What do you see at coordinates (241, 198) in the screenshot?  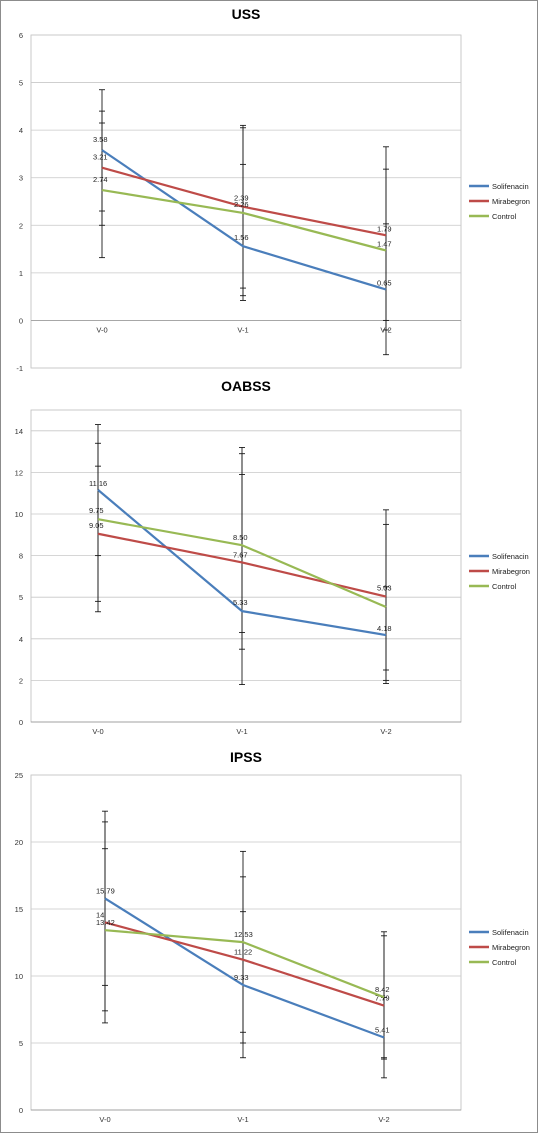 I see `data-label: 2.39` at bounding box center [241, 198].